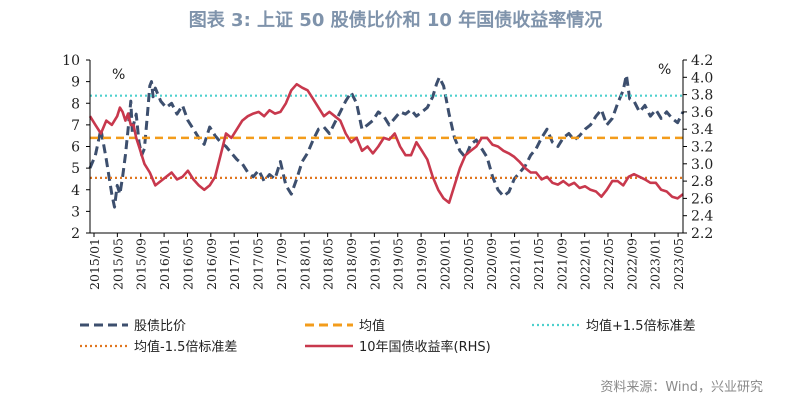 The image size is (791, 406). I want to click on left-tick-label: 3, so click(75, 212).